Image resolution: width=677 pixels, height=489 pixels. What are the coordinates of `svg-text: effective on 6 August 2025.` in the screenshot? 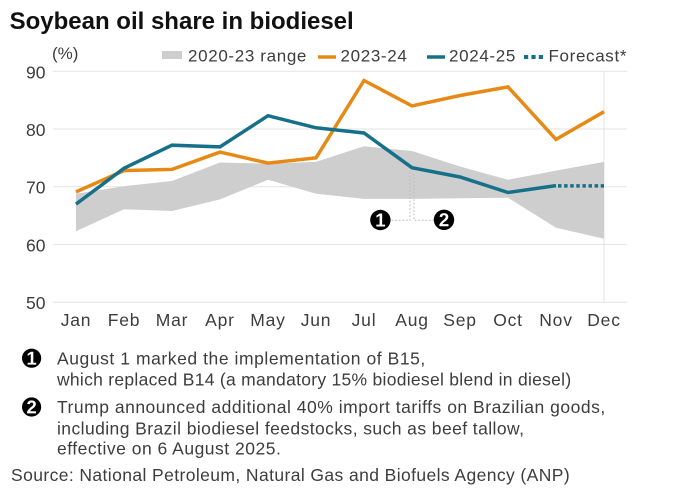 It's located at (169, 449).